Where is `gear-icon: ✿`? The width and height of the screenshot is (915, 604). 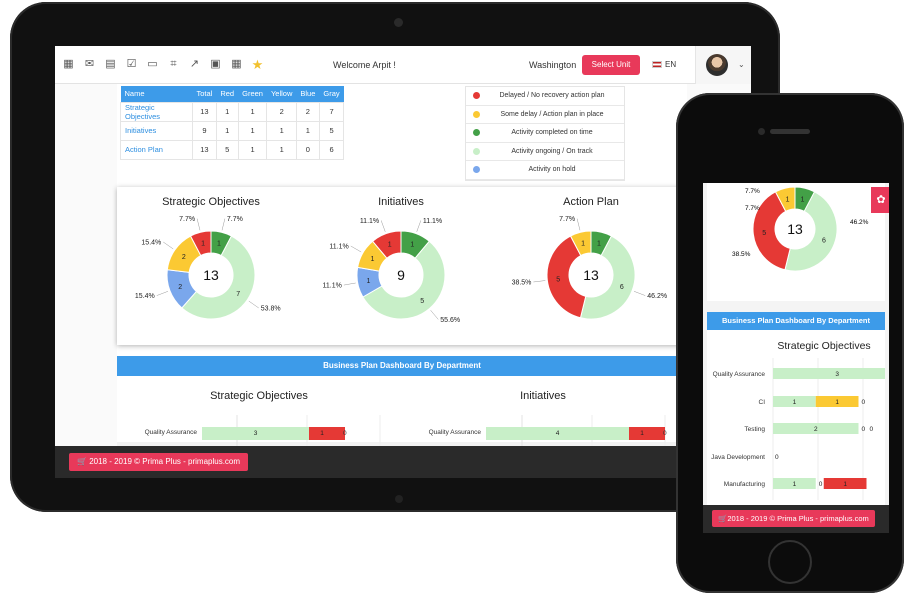
gear-icon: ✿ is located at coordinates (880, 200).